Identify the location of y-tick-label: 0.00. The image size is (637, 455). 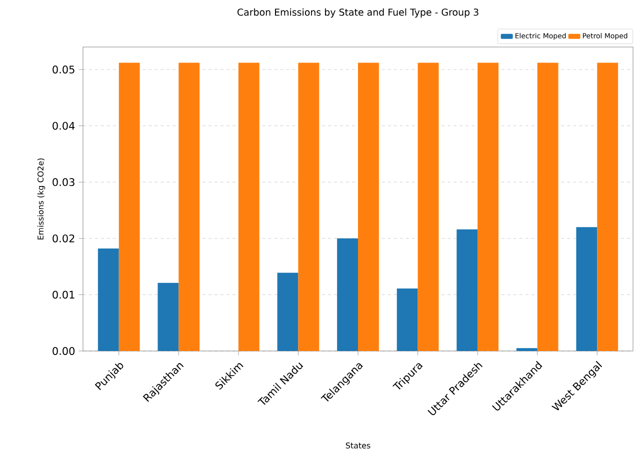
(63, 351).